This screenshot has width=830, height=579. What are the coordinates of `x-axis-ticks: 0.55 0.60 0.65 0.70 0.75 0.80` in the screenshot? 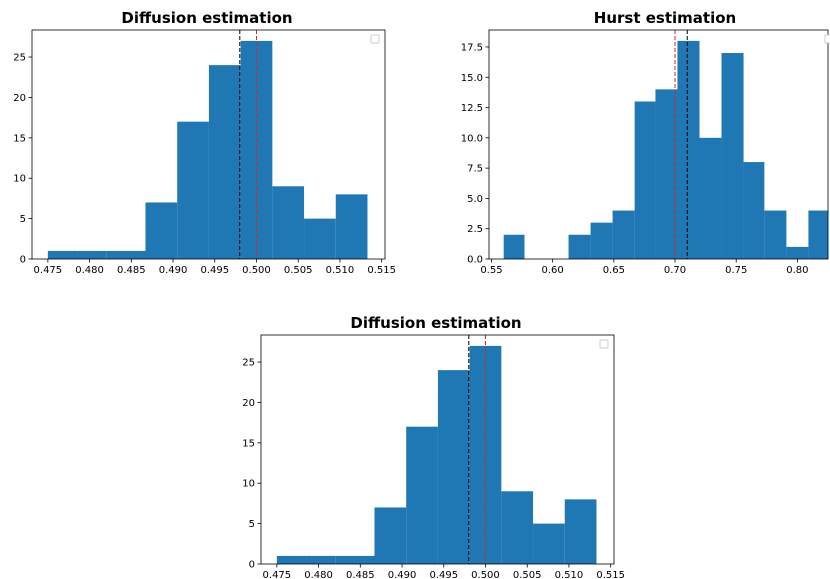 It's located at (644, 267).